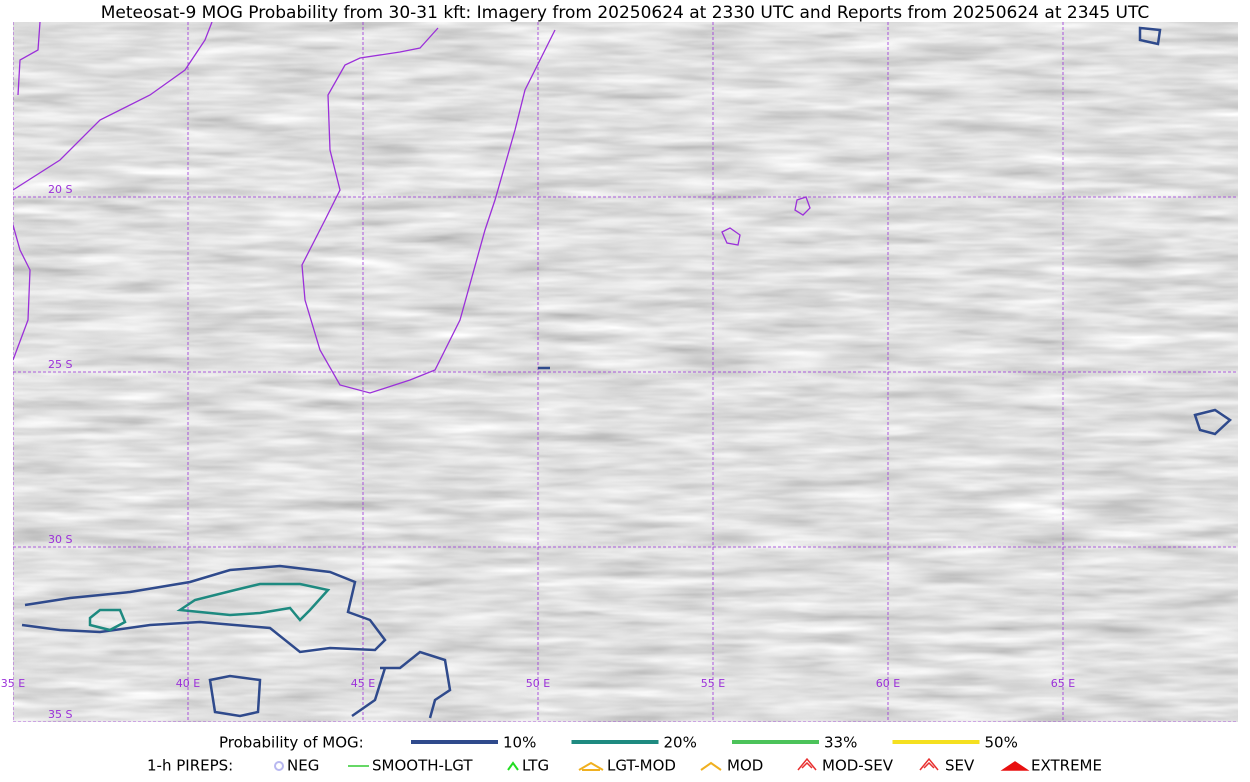 The height and width of the screenshot is (782, 1250). I want to click on coastline-africa, so click(113, 191).